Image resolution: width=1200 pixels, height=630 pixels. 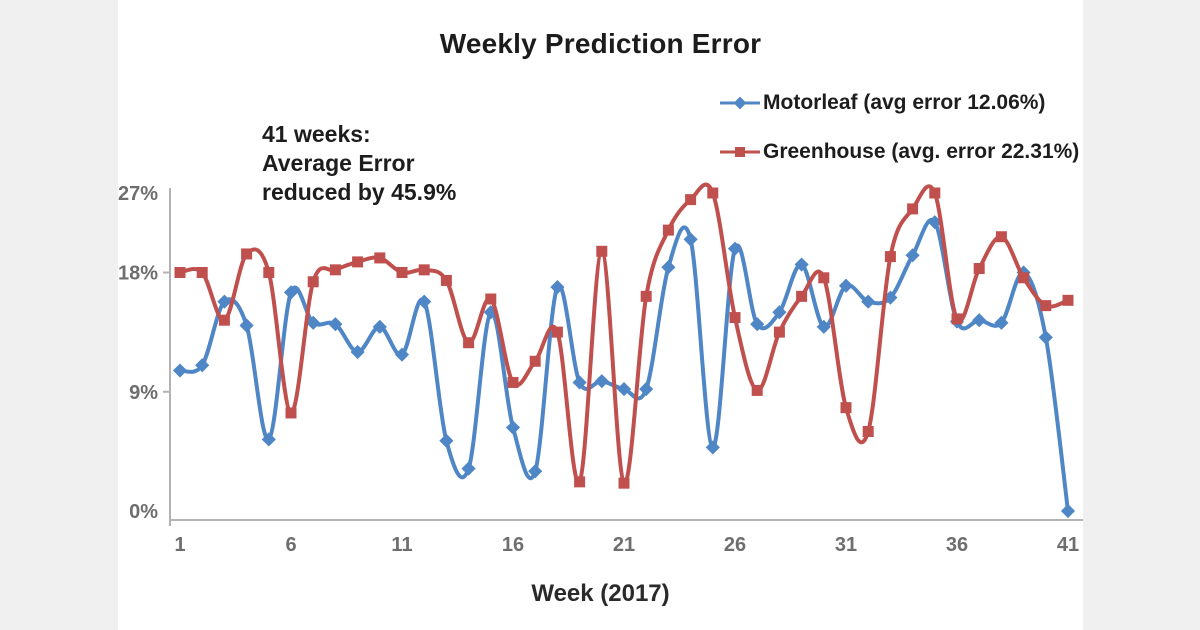 I want to click on legend-label-greenhouse: Greenhouse (avg. error 22.31%), so click(x=921, y=151).